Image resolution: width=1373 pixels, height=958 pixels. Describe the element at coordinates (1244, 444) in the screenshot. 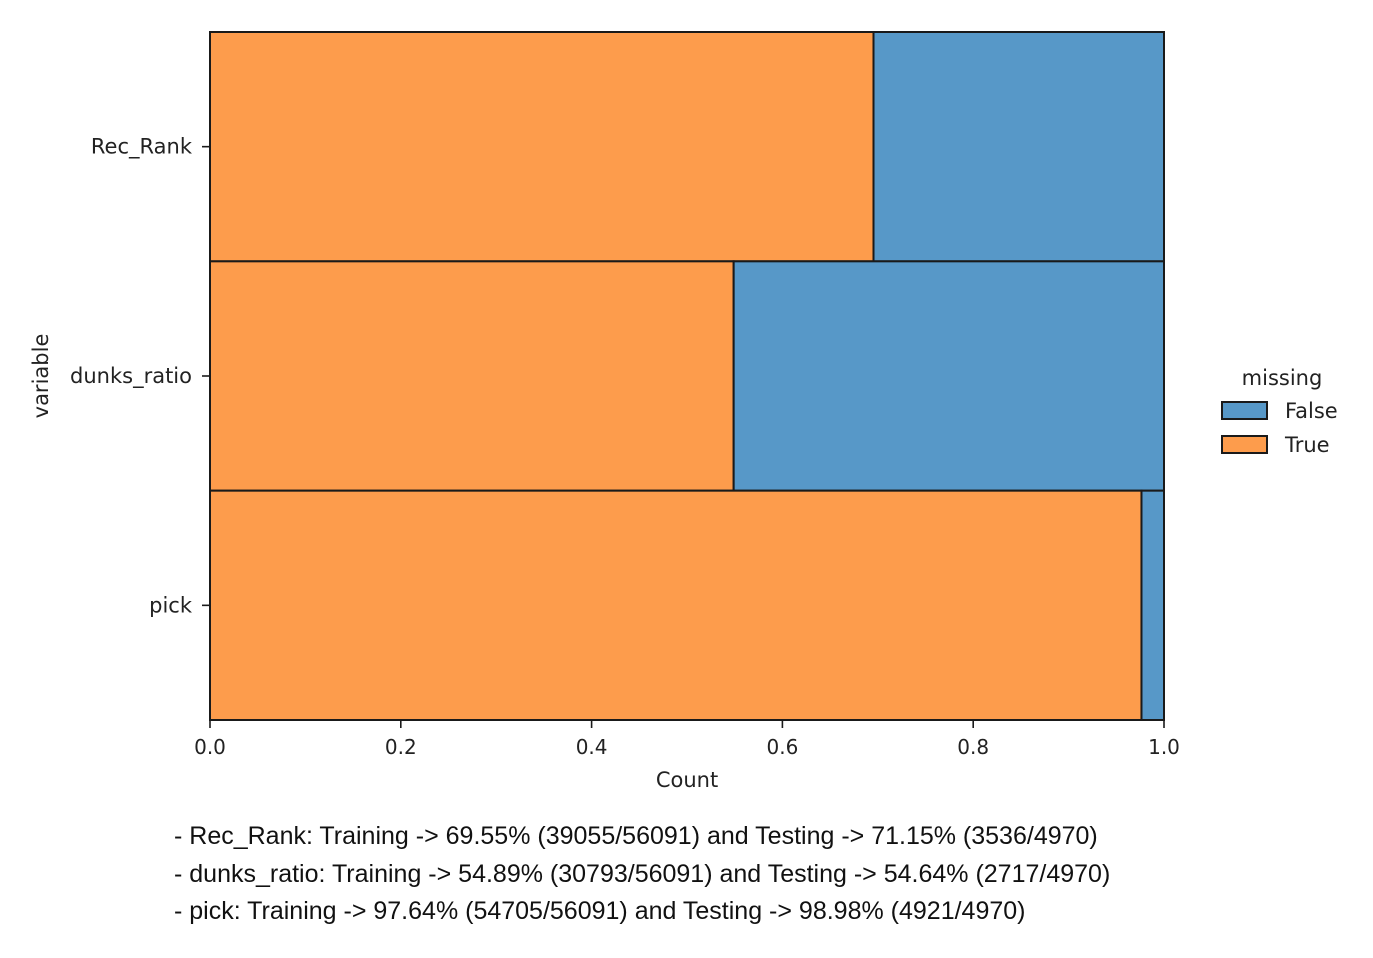

I see `legend-swatch-true` at that location.